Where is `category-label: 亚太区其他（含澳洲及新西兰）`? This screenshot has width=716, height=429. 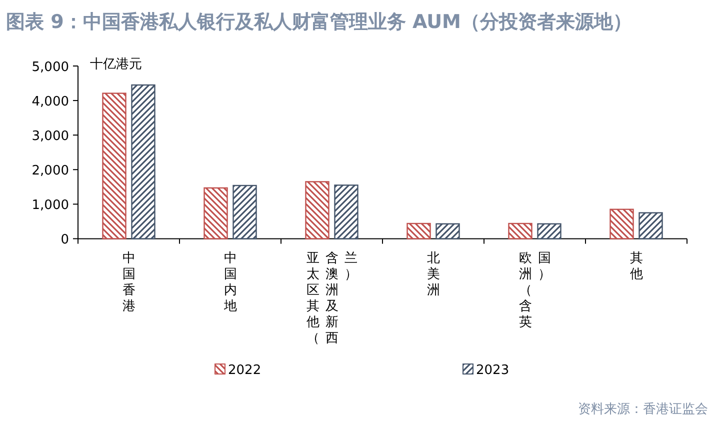 category-label: 亚太区其他（含澳洲及新西兰） is located at coordinates (332, 298).